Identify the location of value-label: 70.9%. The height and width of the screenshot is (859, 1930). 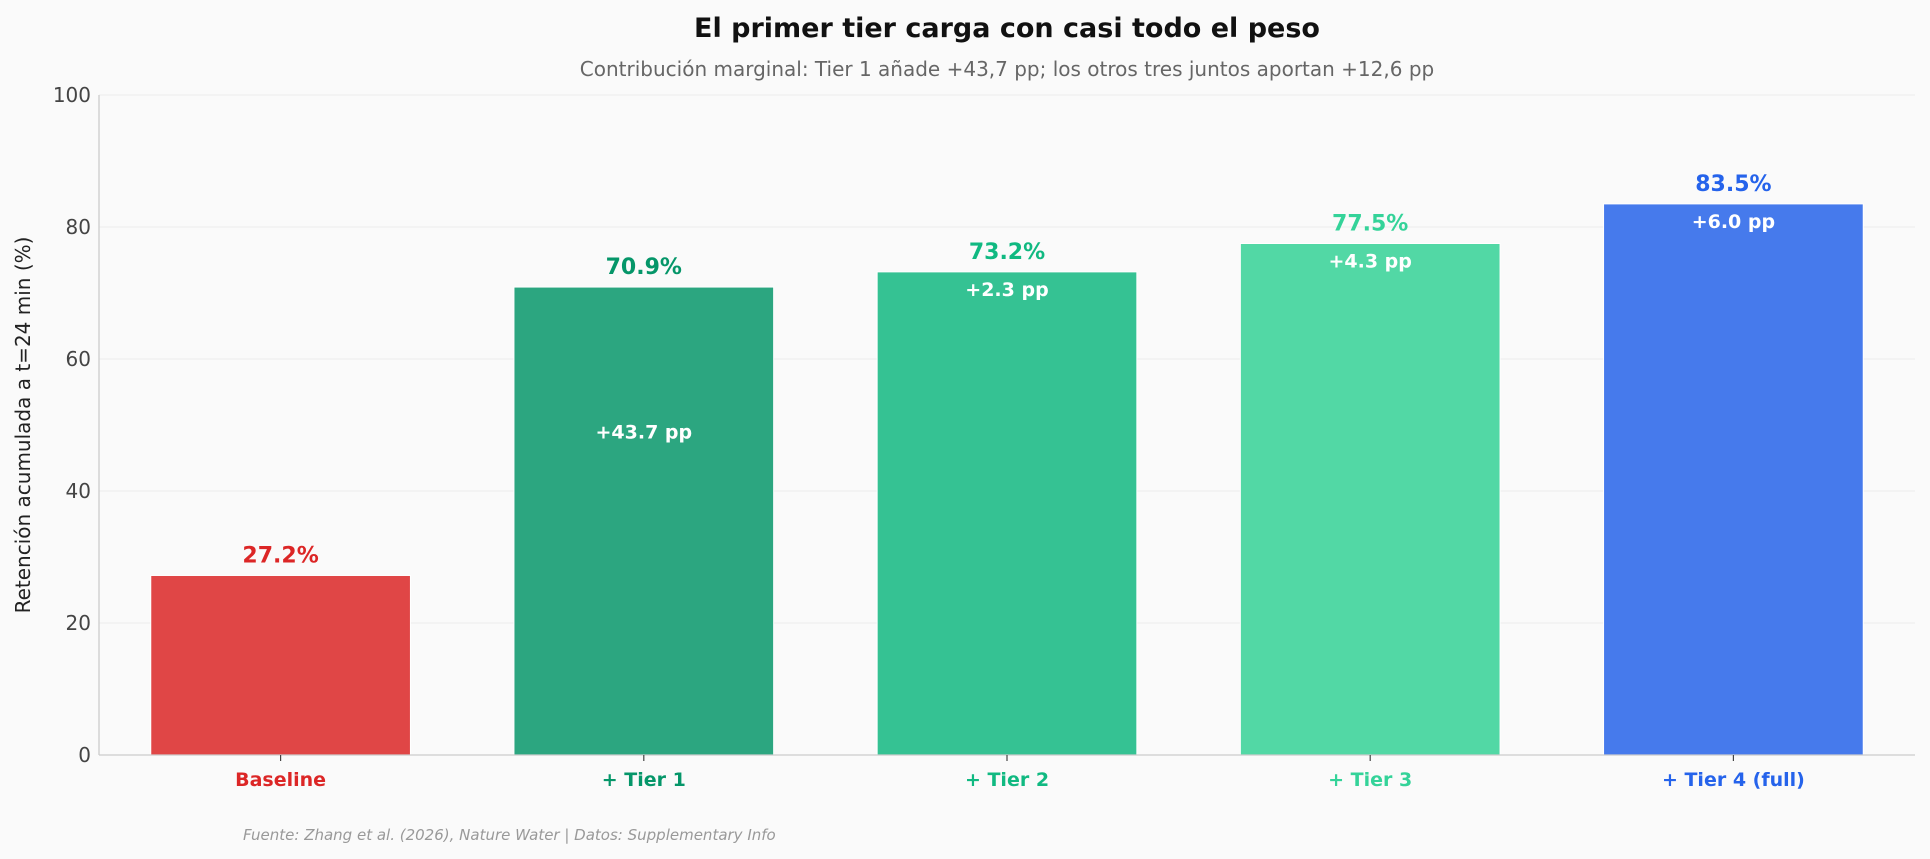
(644, 267).